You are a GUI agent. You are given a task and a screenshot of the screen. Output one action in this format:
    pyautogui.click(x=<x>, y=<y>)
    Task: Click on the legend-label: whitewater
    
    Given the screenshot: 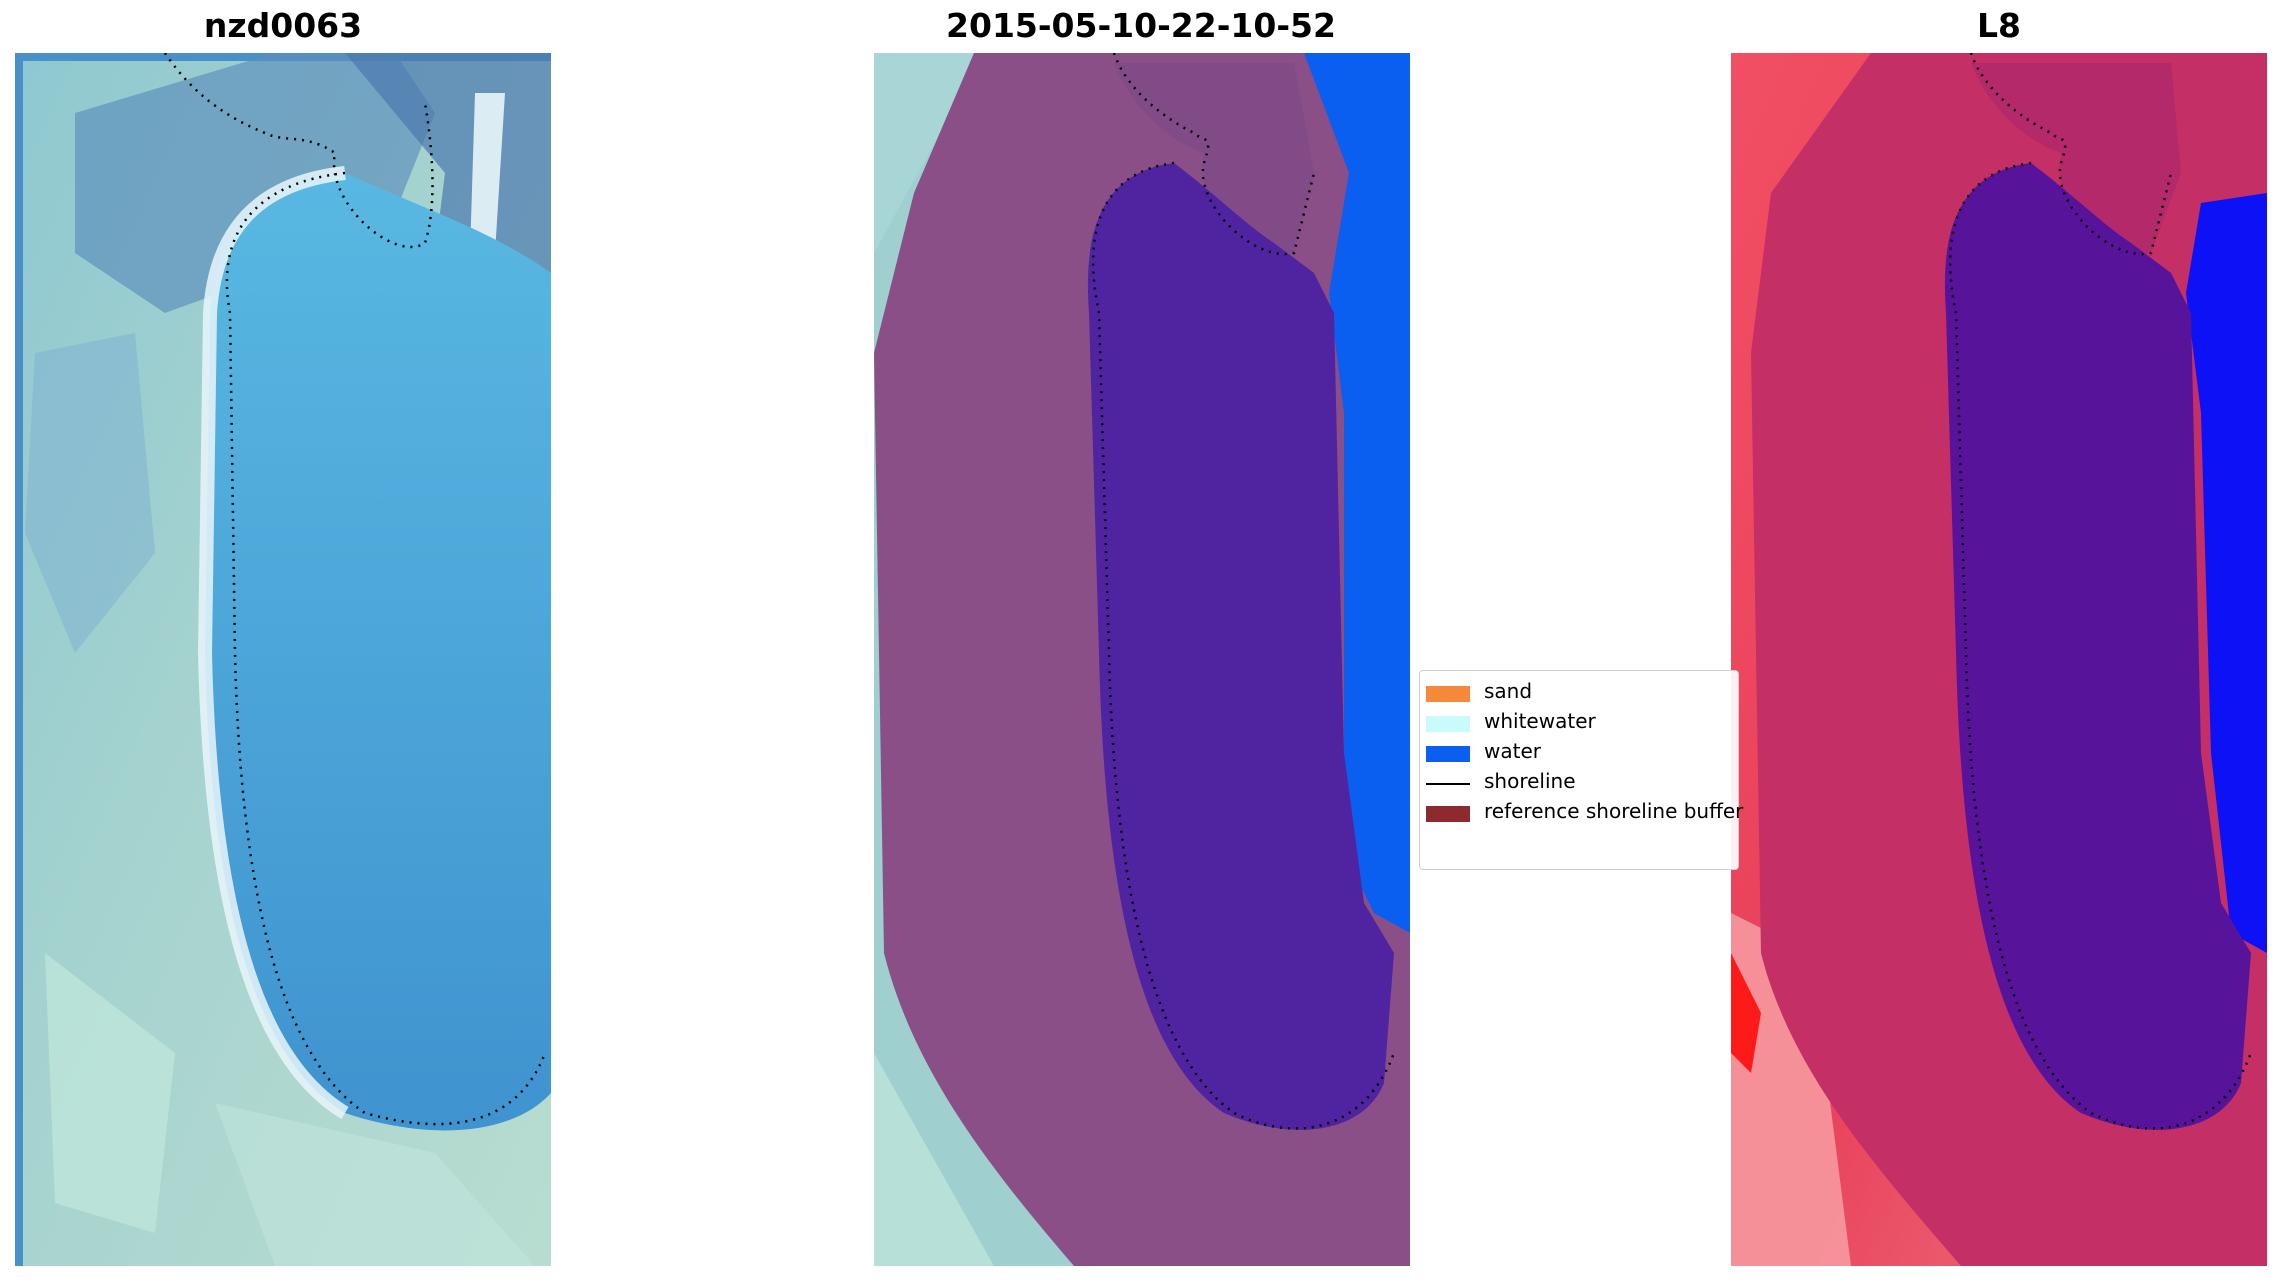 What is the action you would take?
    pyautogui.click(x=1540, y=721)
    